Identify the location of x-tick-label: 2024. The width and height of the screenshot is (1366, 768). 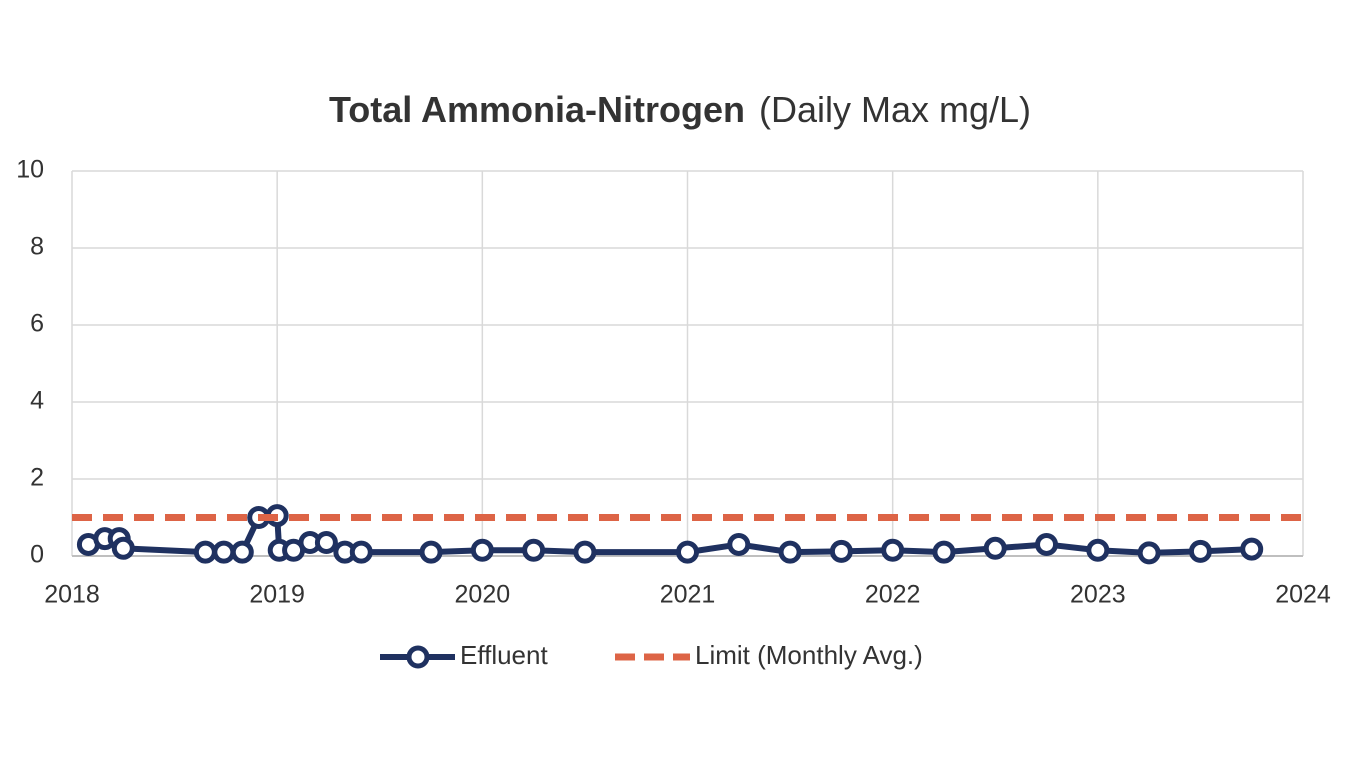
(1303, 595).